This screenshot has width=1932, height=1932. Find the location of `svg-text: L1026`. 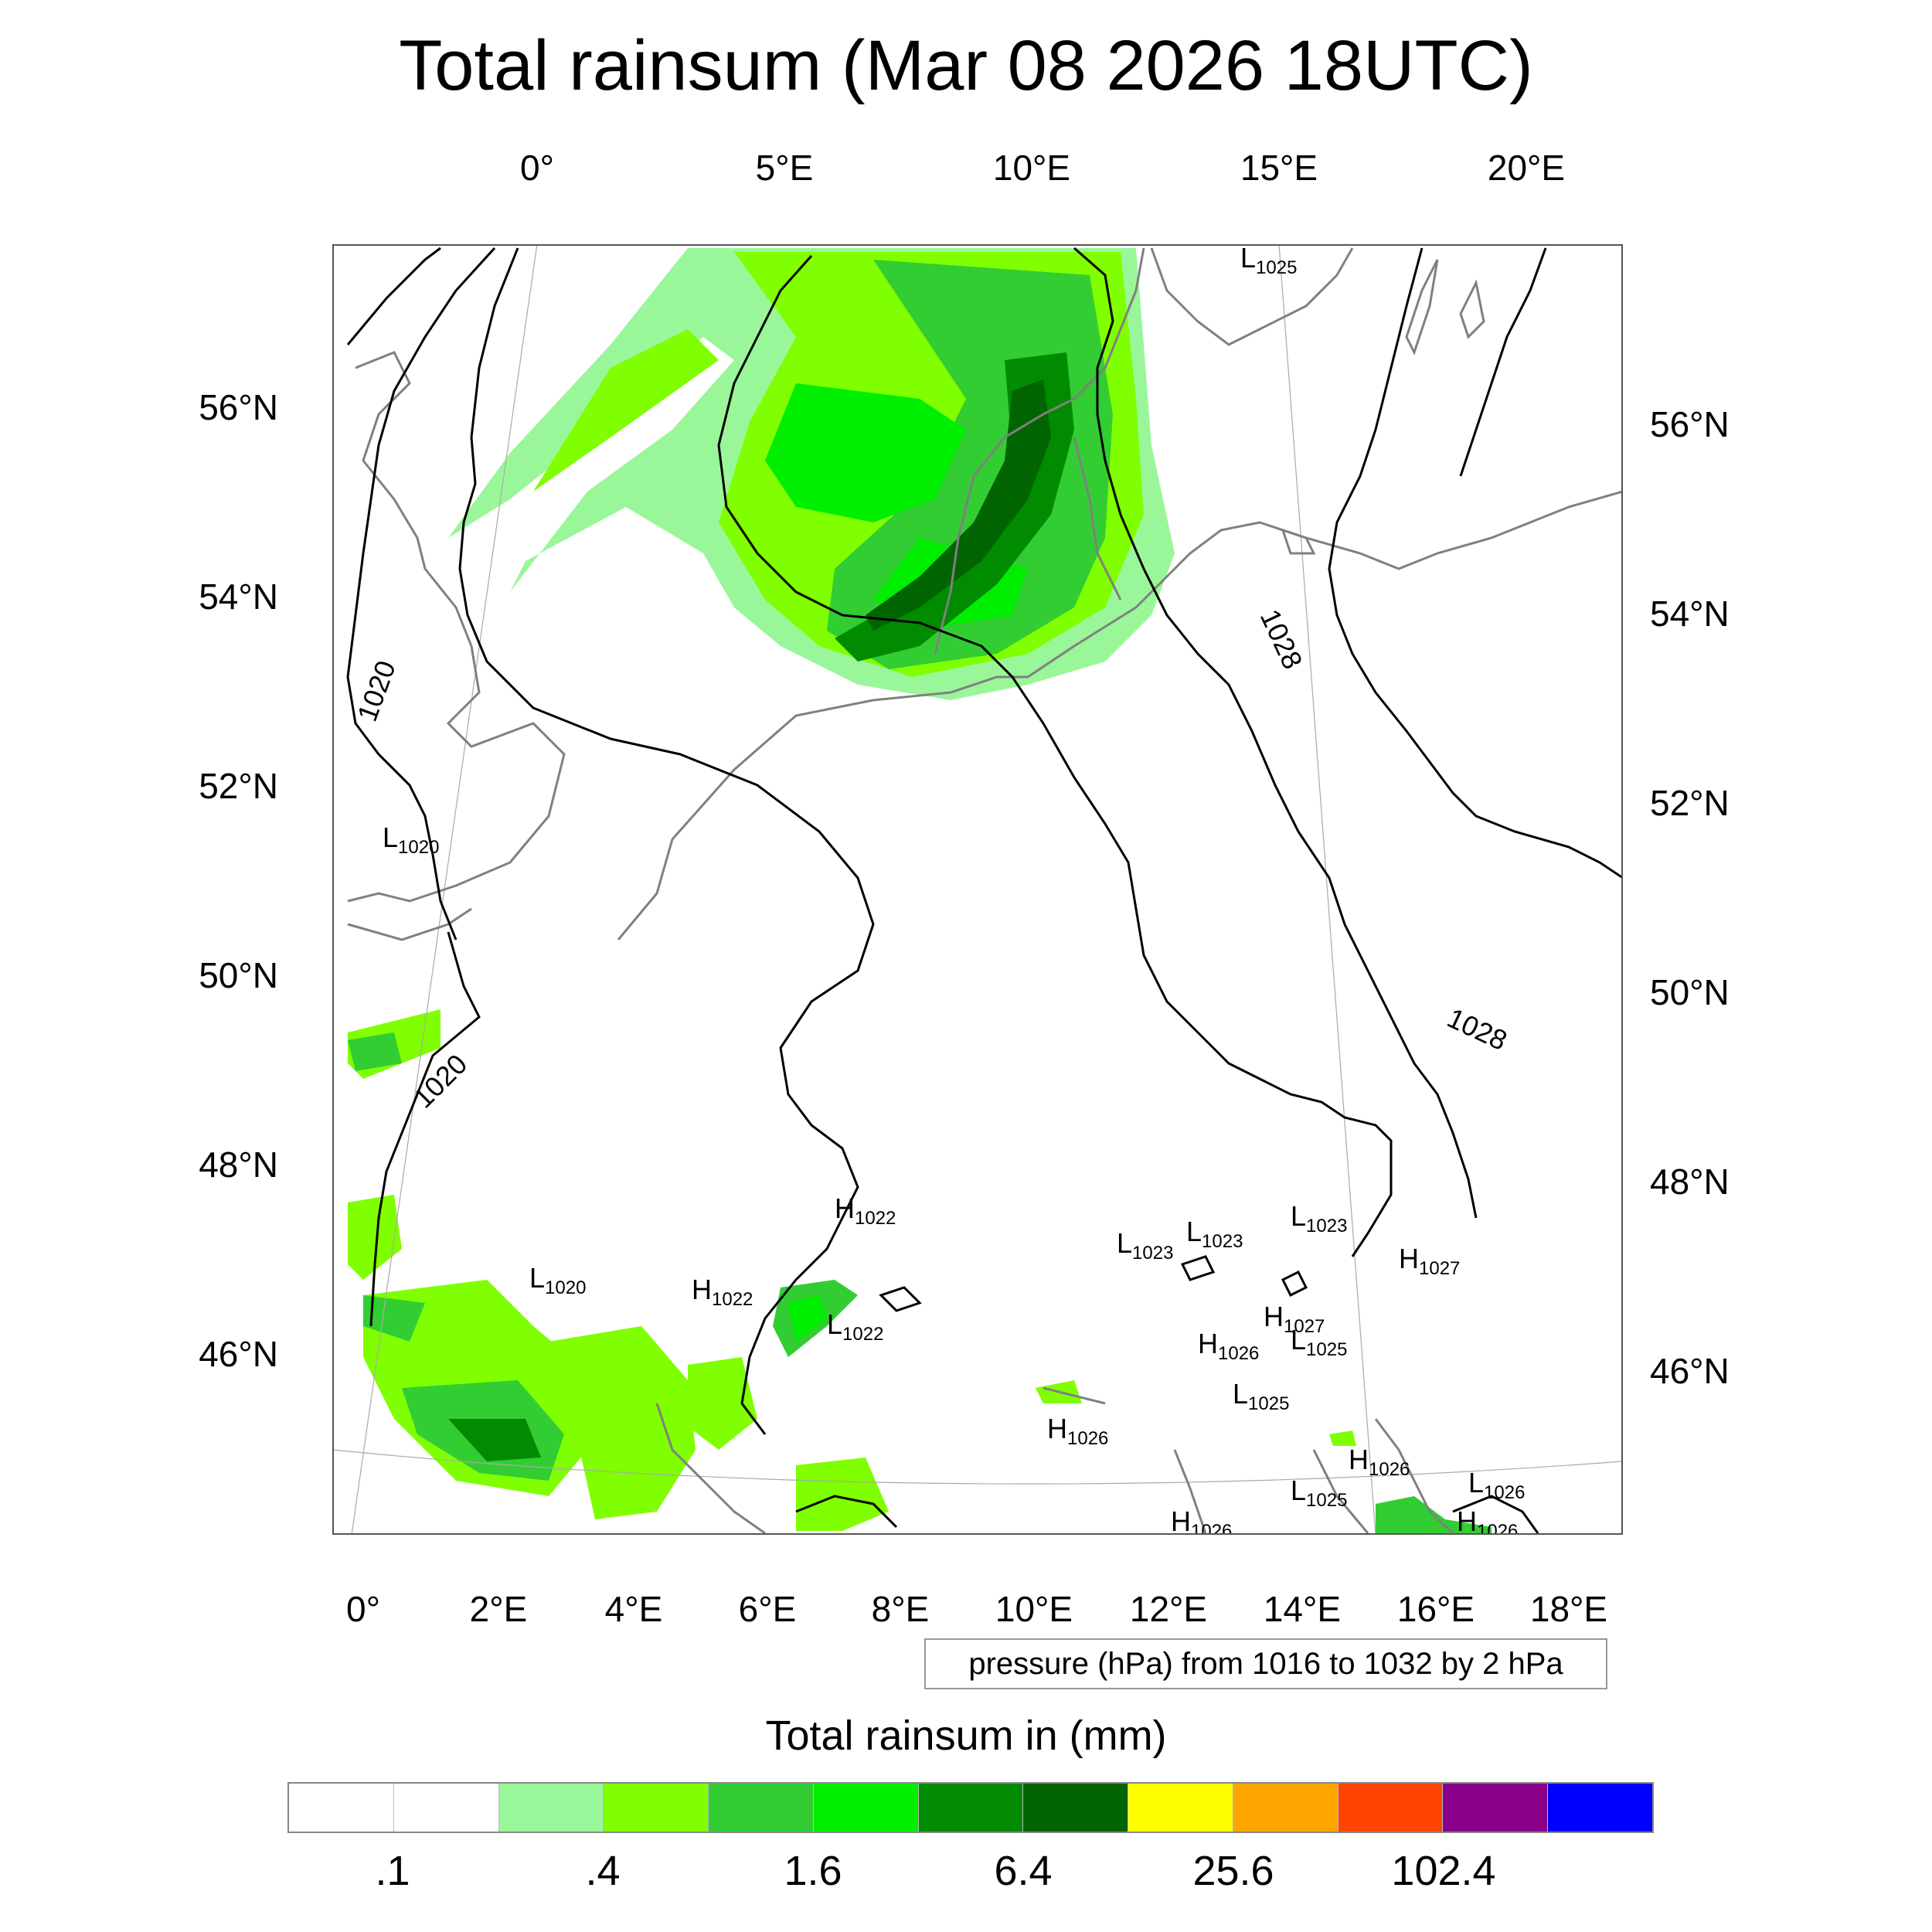

svg-text: L1026 is located at coordinates (1497, 1485).